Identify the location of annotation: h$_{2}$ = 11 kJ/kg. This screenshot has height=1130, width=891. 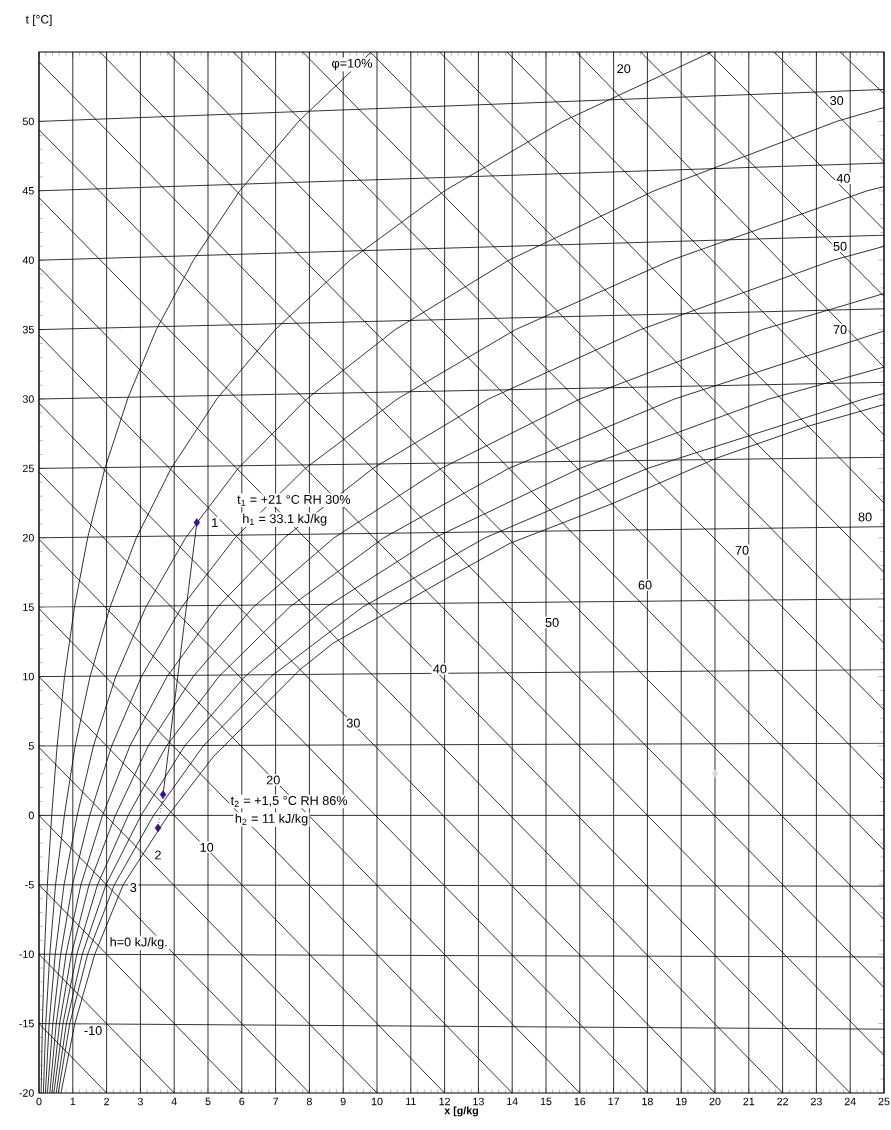
(271, 819).